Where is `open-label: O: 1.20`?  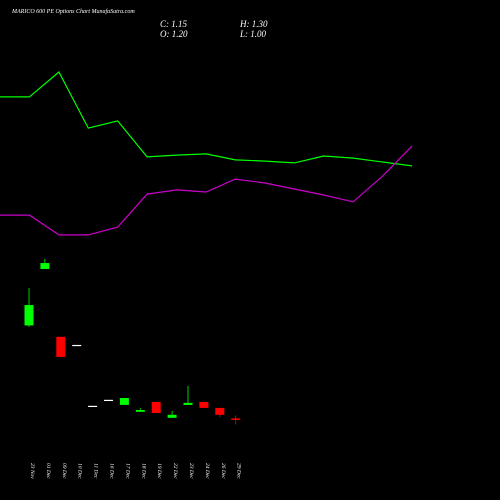
open-label: O: 1.20 is located at coordinates (174, 34).